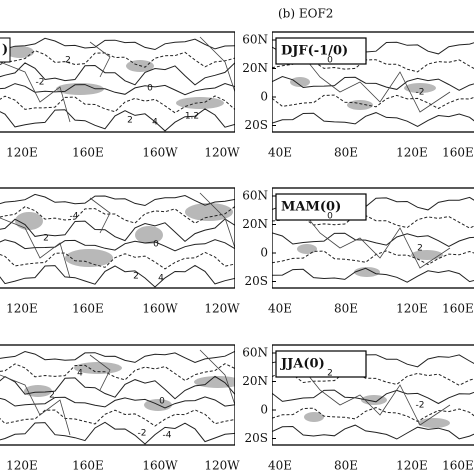  I want to click on contour-label: 1.2, so click(192, 117).